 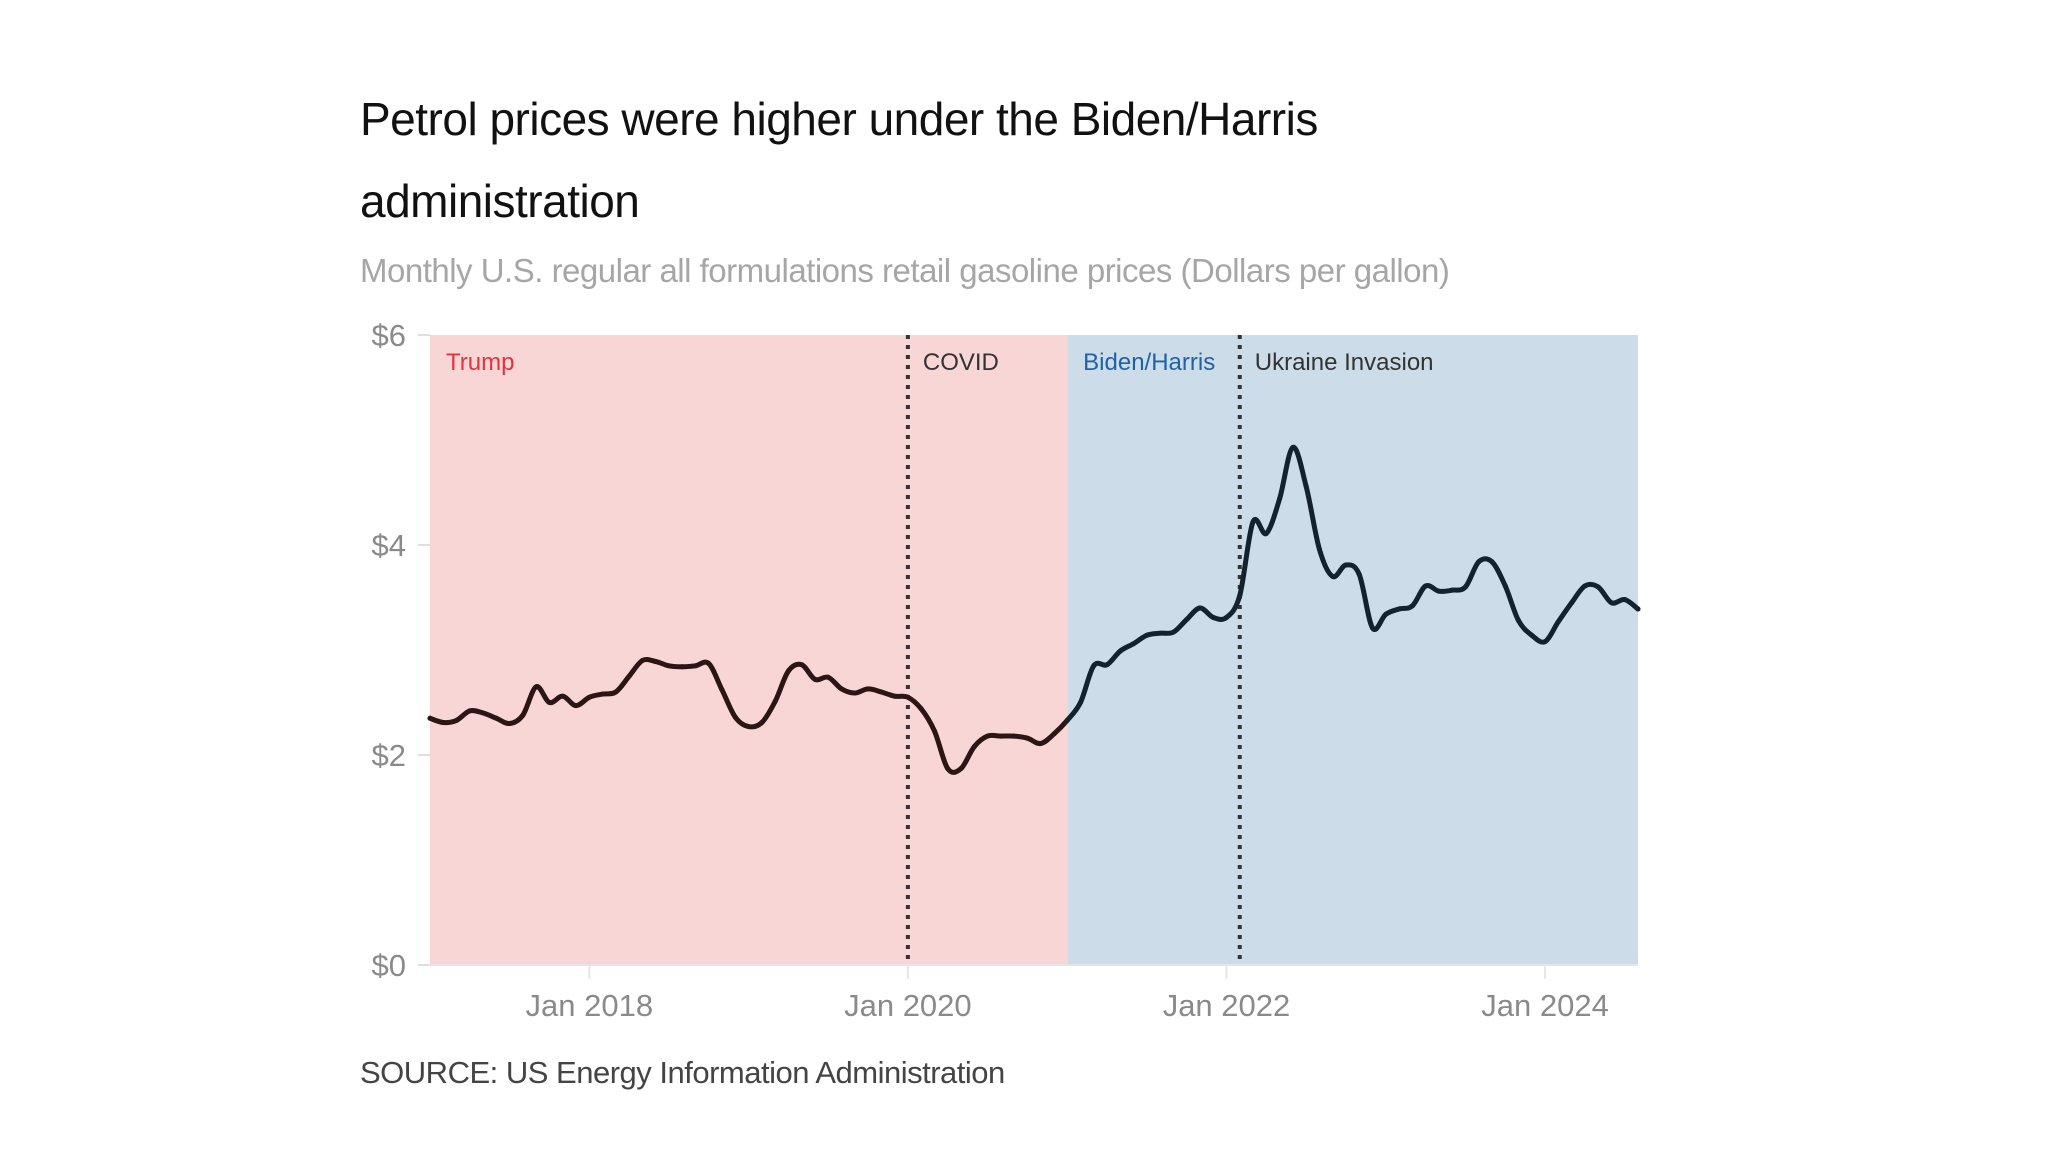 What do you see at coordinates (389, 545) in the screenshot?
I see `y-tick-label: $4` at bounding box center [389, 545].